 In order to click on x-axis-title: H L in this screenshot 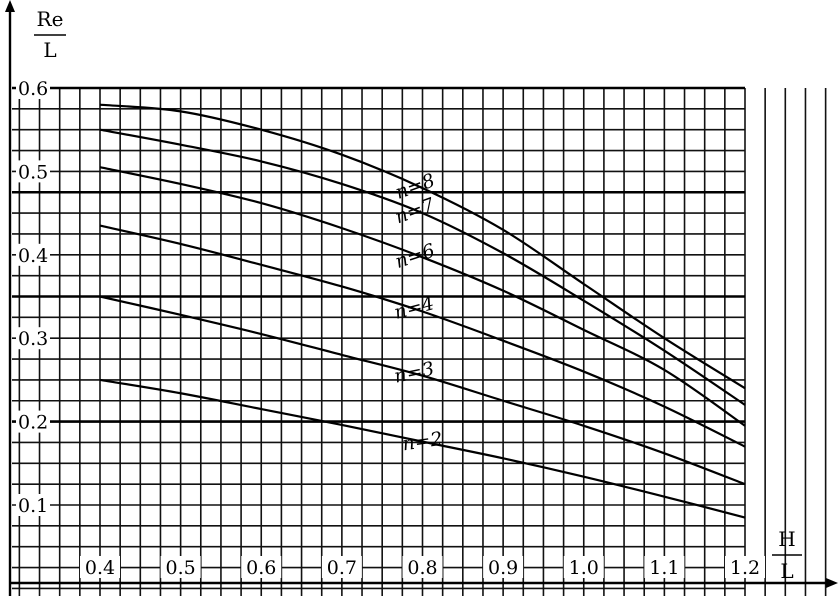, I will do `click(787, 555)`.